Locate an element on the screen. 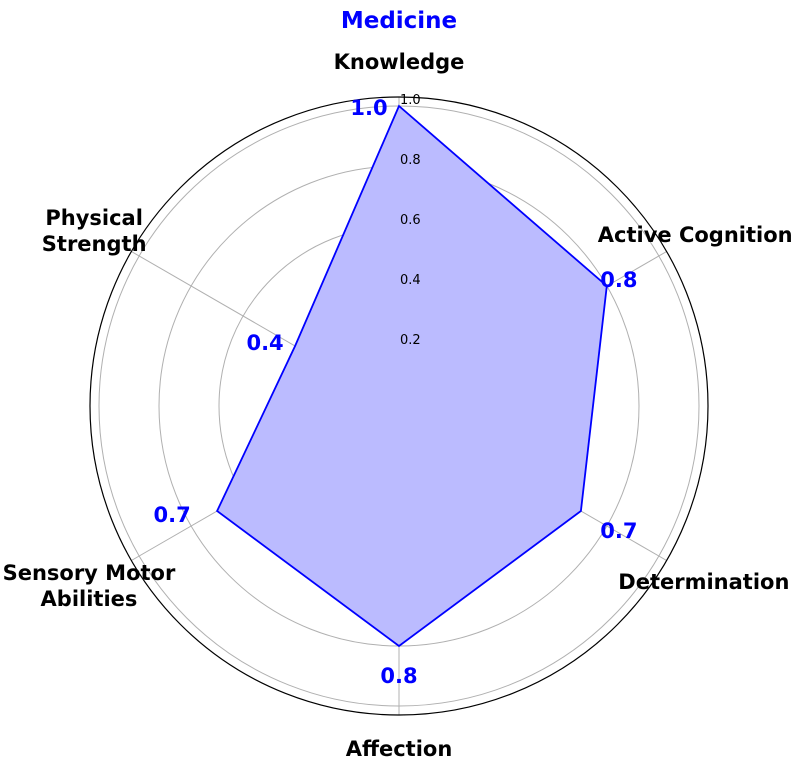 This screenshot has width=809, height=771. chart-title: Medicine is located at coordinates (399, 21).